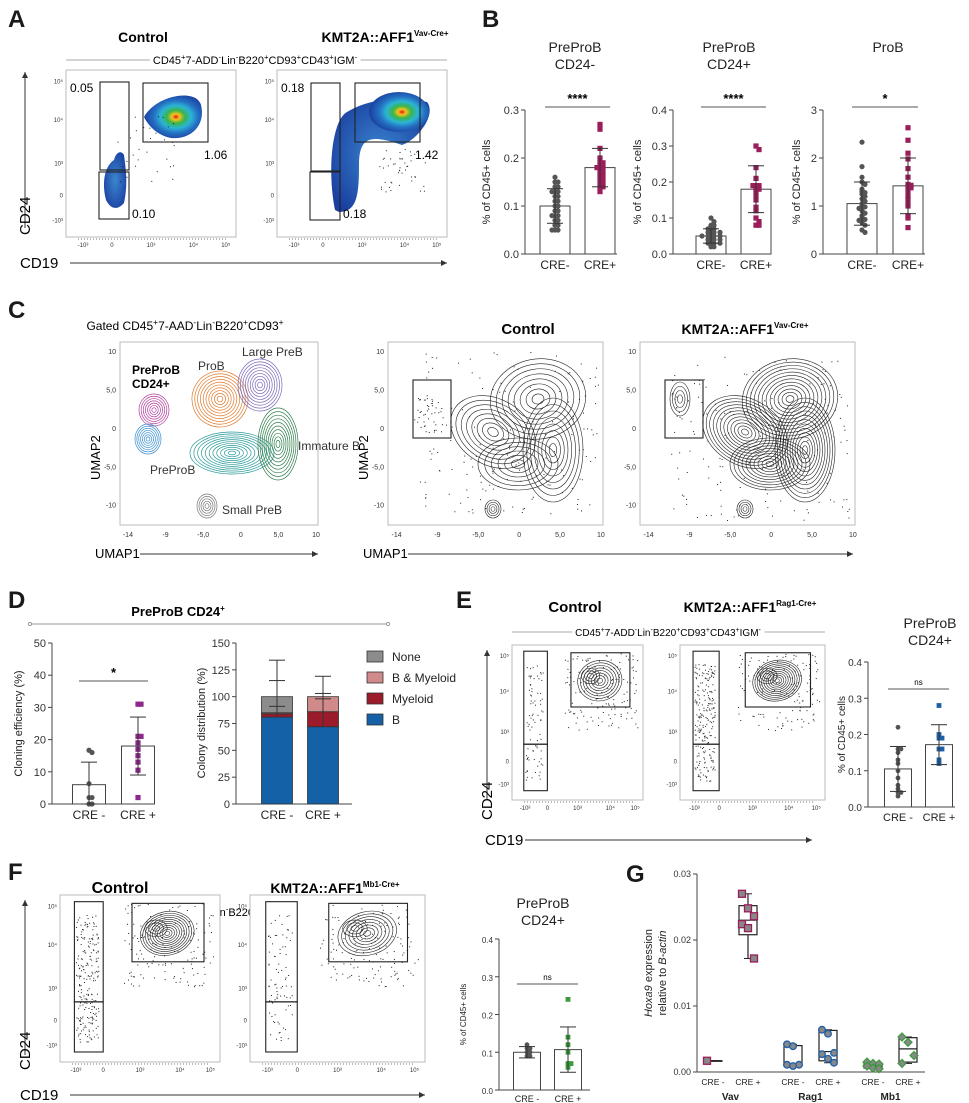 The height and width of the screenshot is (1103, 969). What do you see at coordinates (412, 699) in the screenshot?
I see `legend-label: Myeloid` at bounding box center [412, 699].